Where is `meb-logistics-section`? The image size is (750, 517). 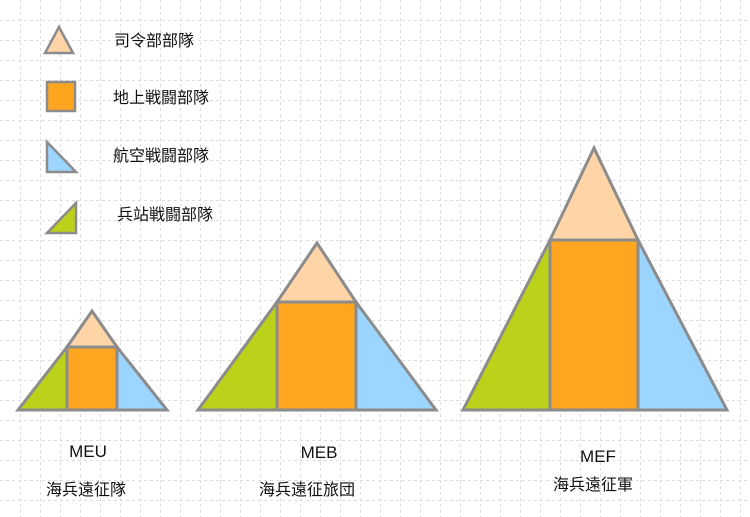 meb-logistics-section is located at coordinates (237, 354).